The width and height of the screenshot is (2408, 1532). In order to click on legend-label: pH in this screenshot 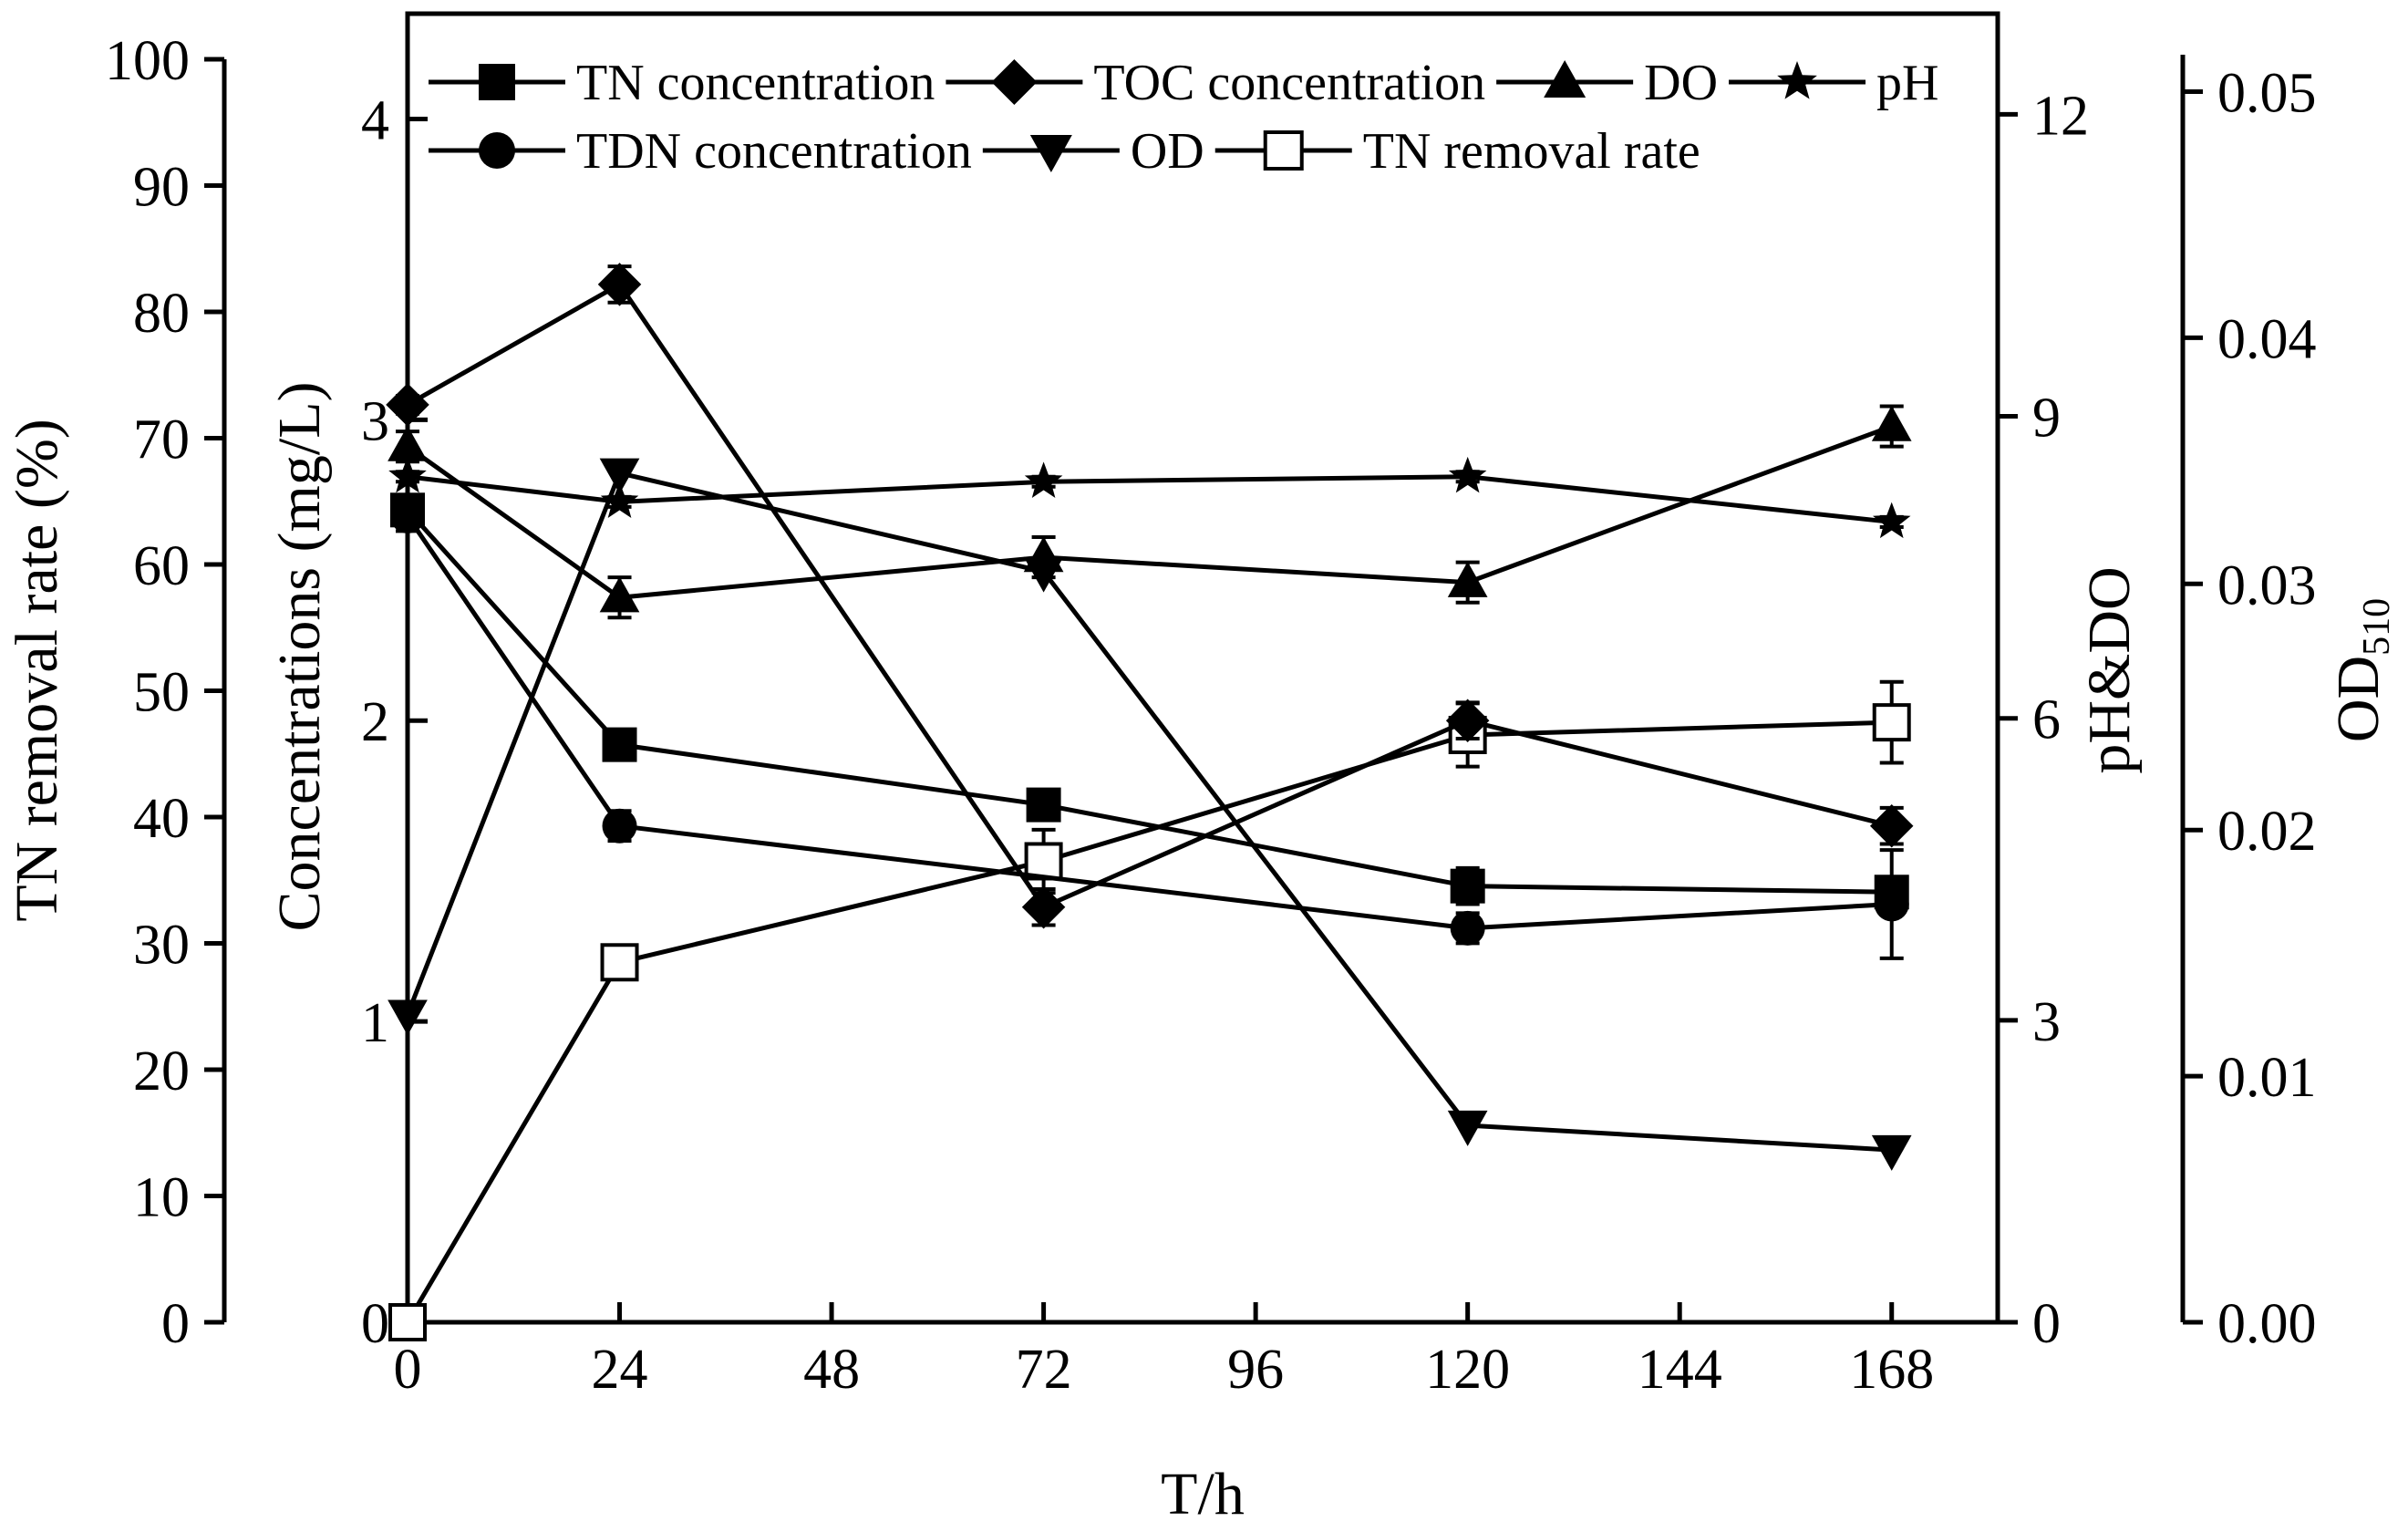, I will do `click(1907, 83)`.